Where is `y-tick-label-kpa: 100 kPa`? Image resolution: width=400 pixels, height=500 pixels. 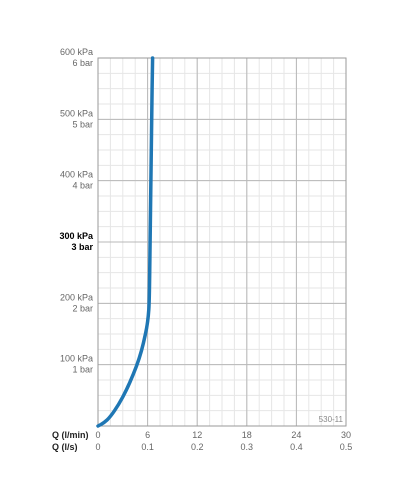 y-tick-label-kpa: 100 kPa is located at coordinates (76, 359).